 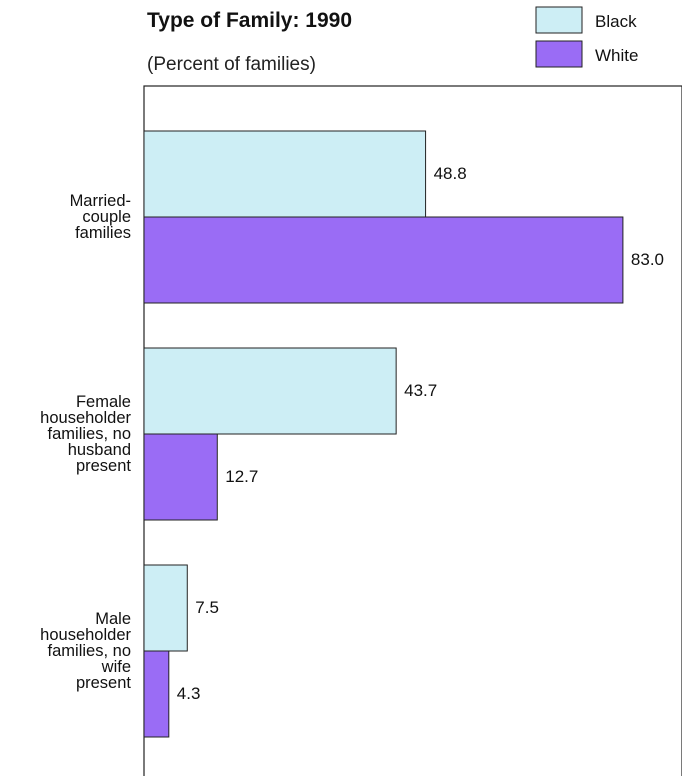 What do you see at coordinates (99, 450) in the screenshot?
I see `category-label-line: husband` at bounding box center [99, 450].